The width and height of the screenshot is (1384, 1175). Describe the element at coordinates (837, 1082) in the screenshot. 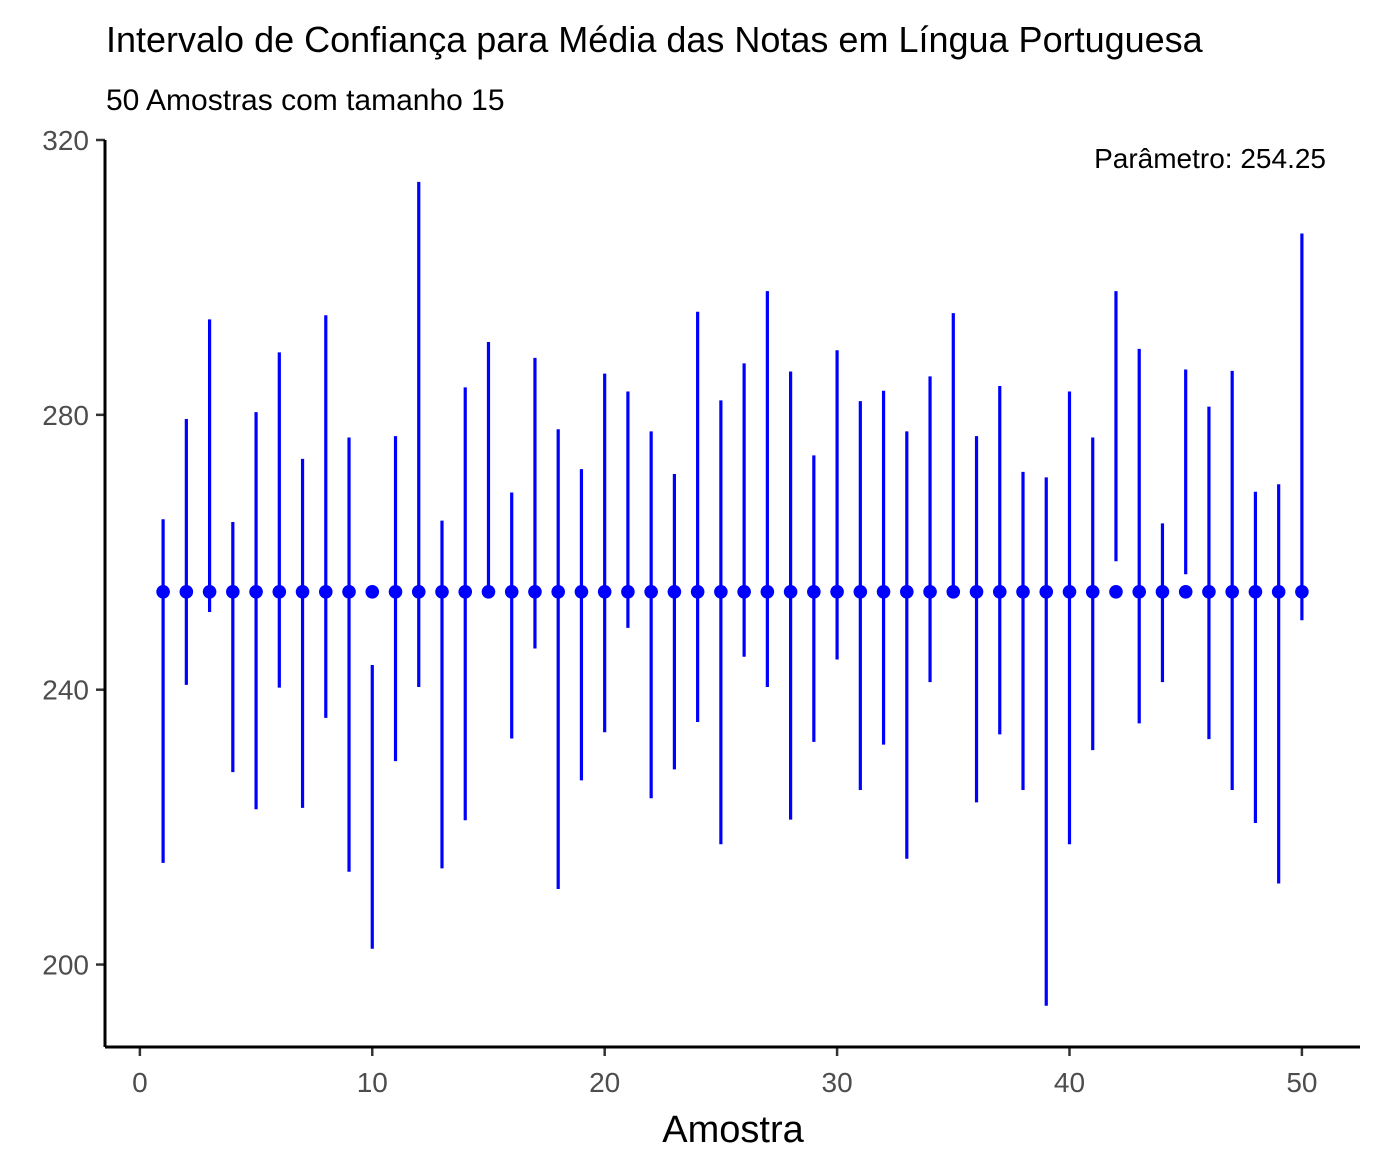

I see `x-tick-label: 30` at that location.